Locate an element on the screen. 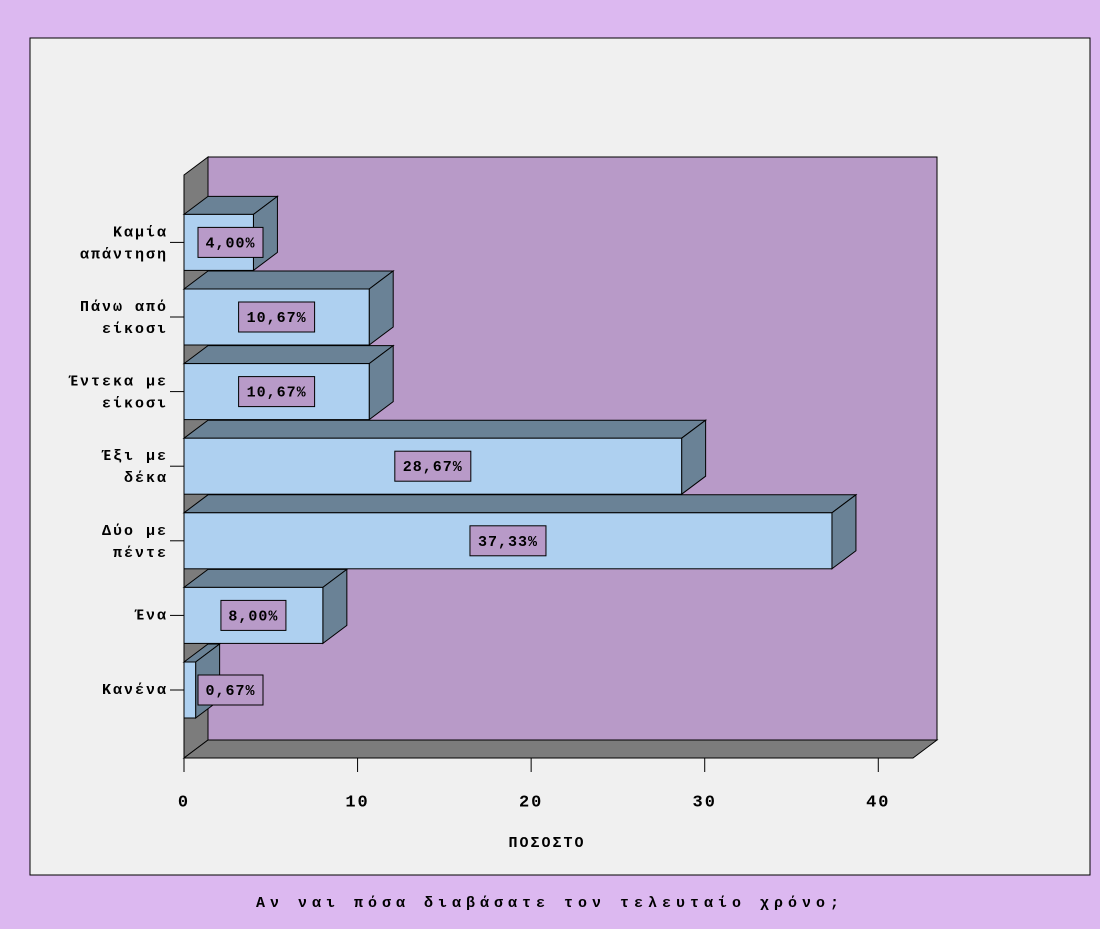 The height and width of the screenshot is (929, 1100). y-tick-line: δέκα is located at coordinates (146, 478).